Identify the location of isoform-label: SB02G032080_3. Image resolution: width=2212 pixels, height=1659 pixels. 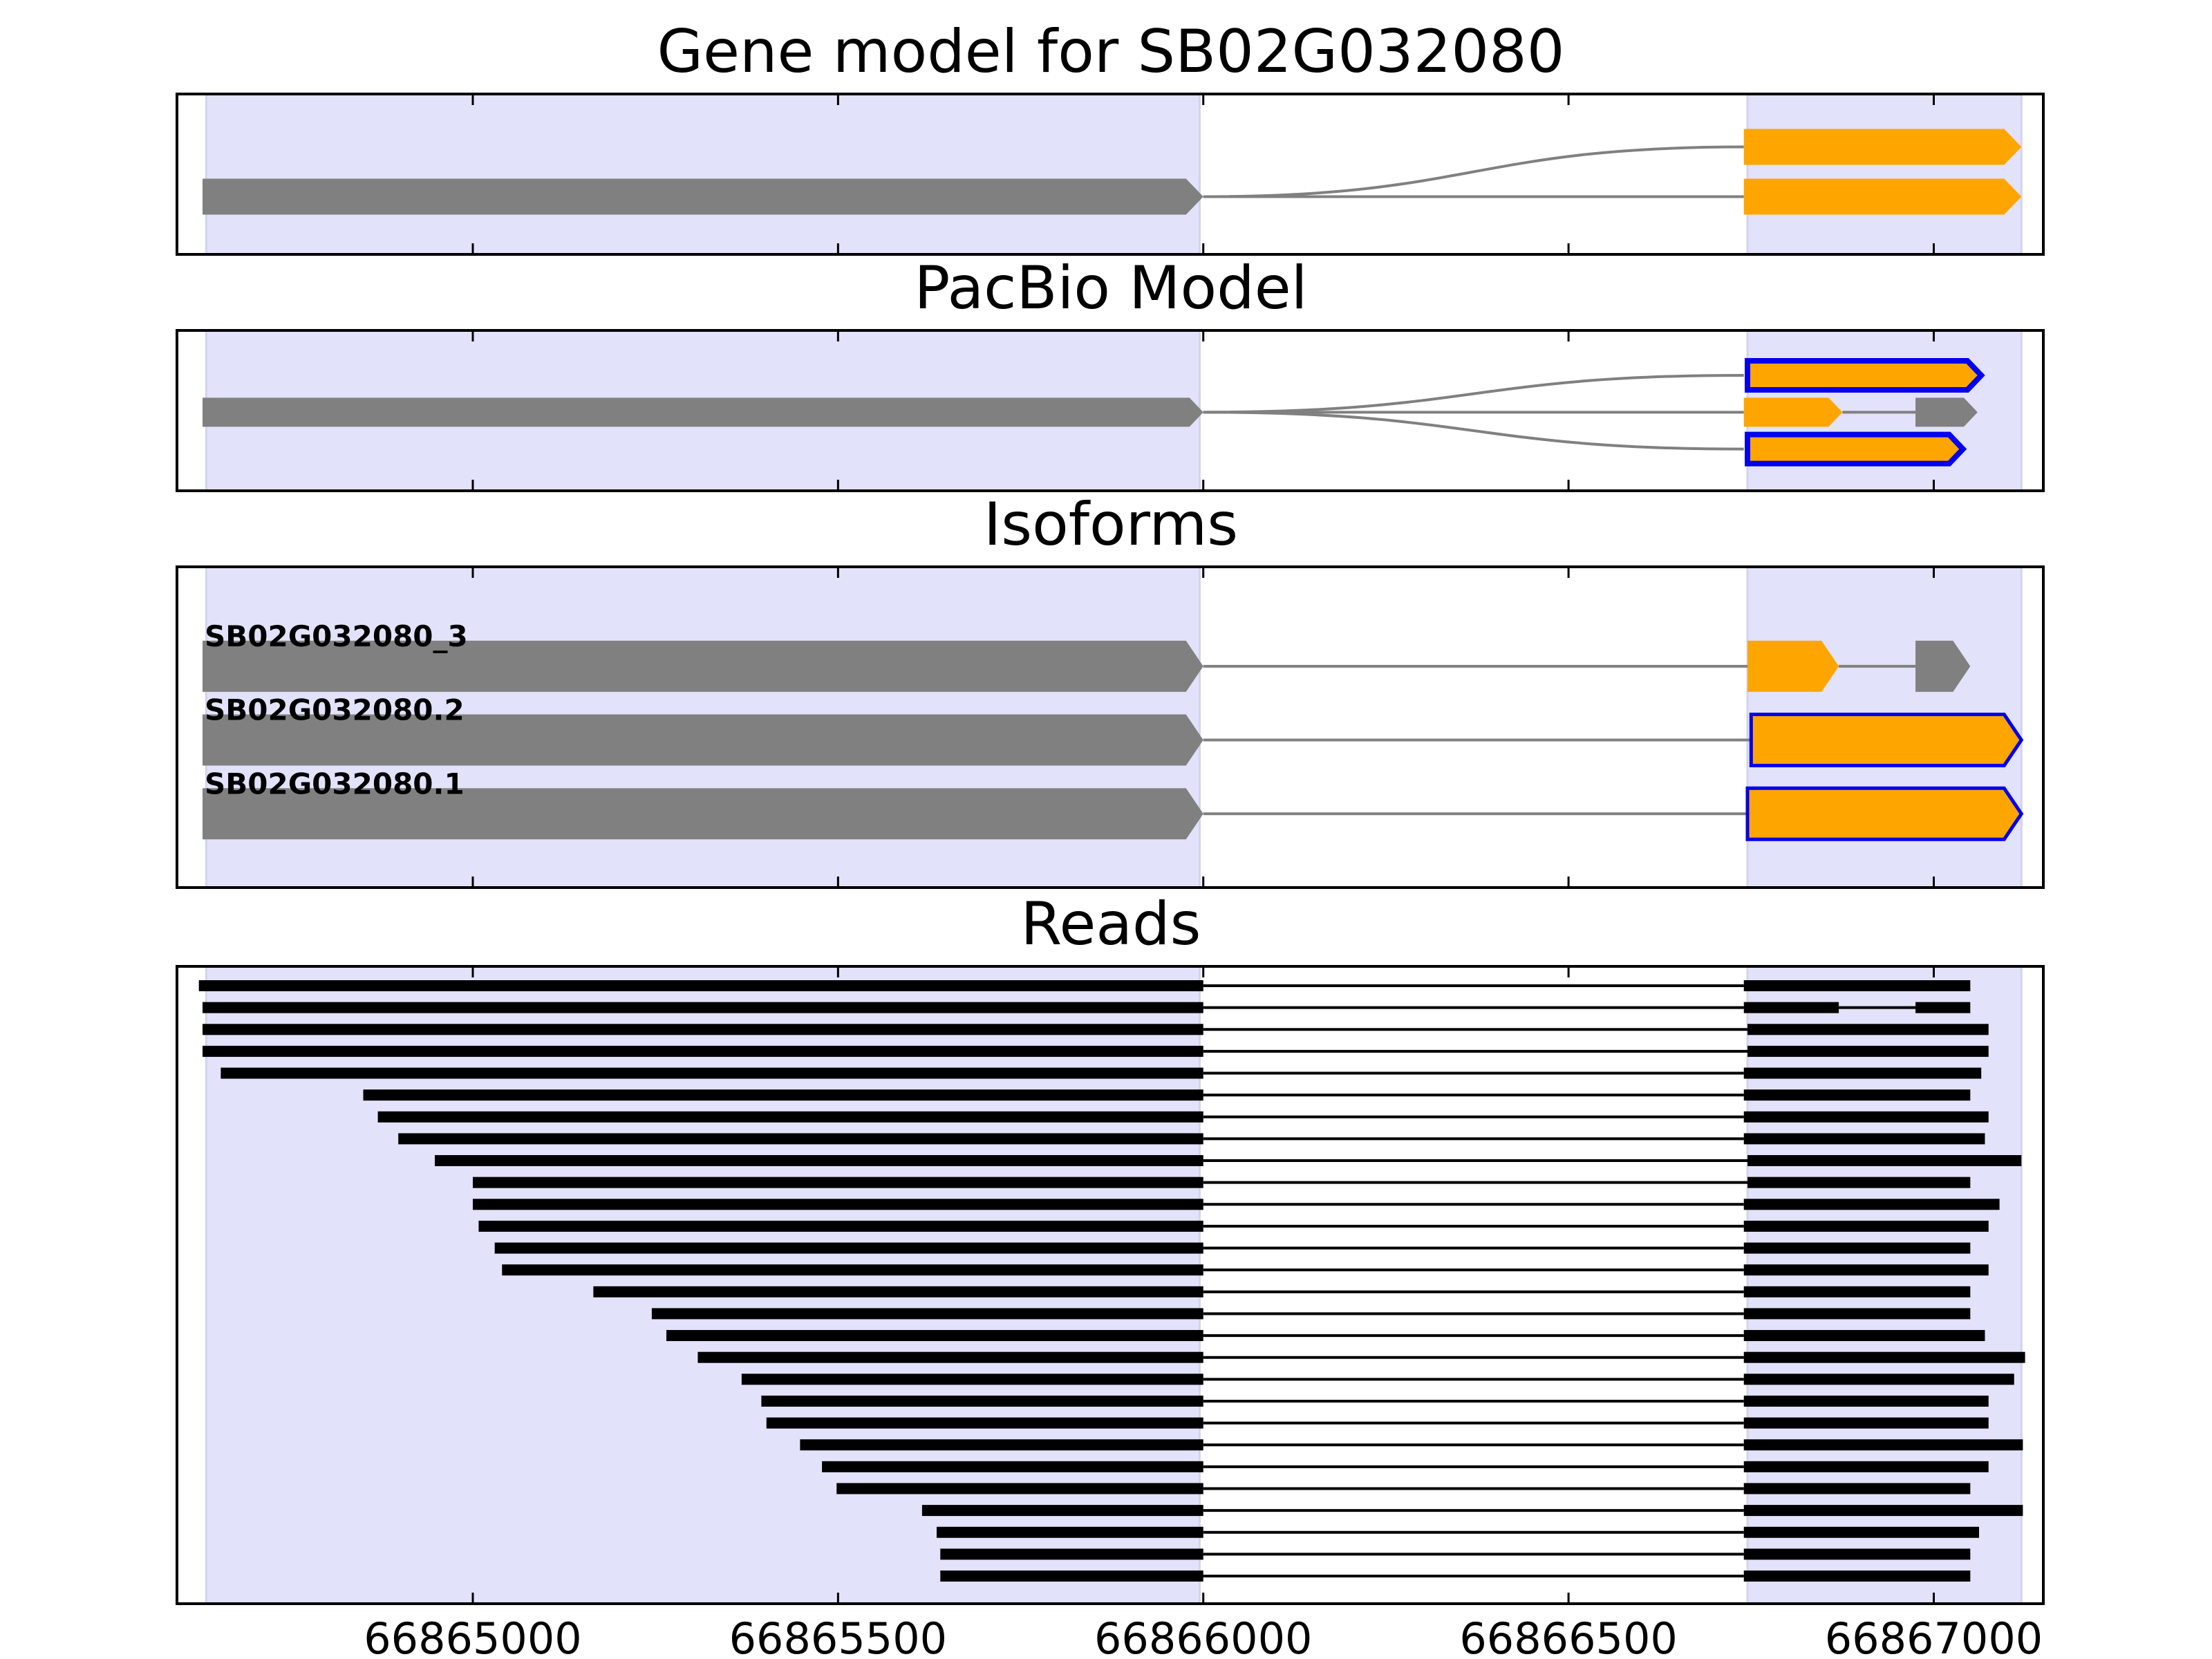
(337, 636).